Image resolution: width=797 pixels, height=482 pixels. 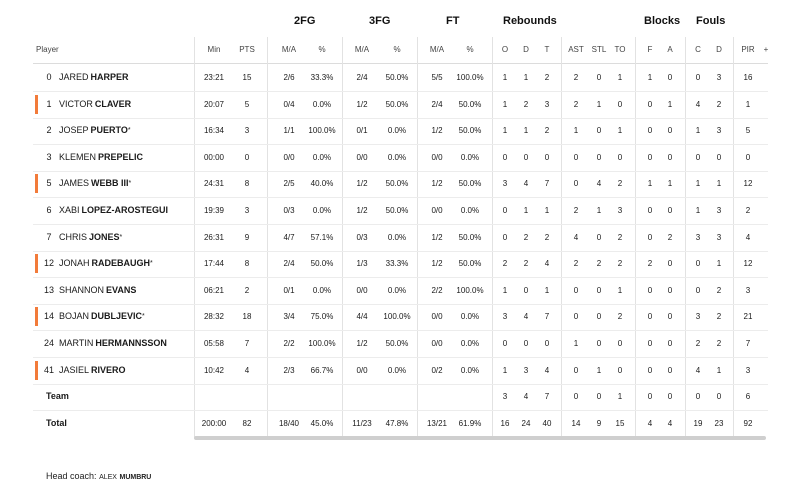 What do you see at coordinates (748, 49) in the screenshot?
I see `col-header-pir: PIR` at bounding box center [748, 49].